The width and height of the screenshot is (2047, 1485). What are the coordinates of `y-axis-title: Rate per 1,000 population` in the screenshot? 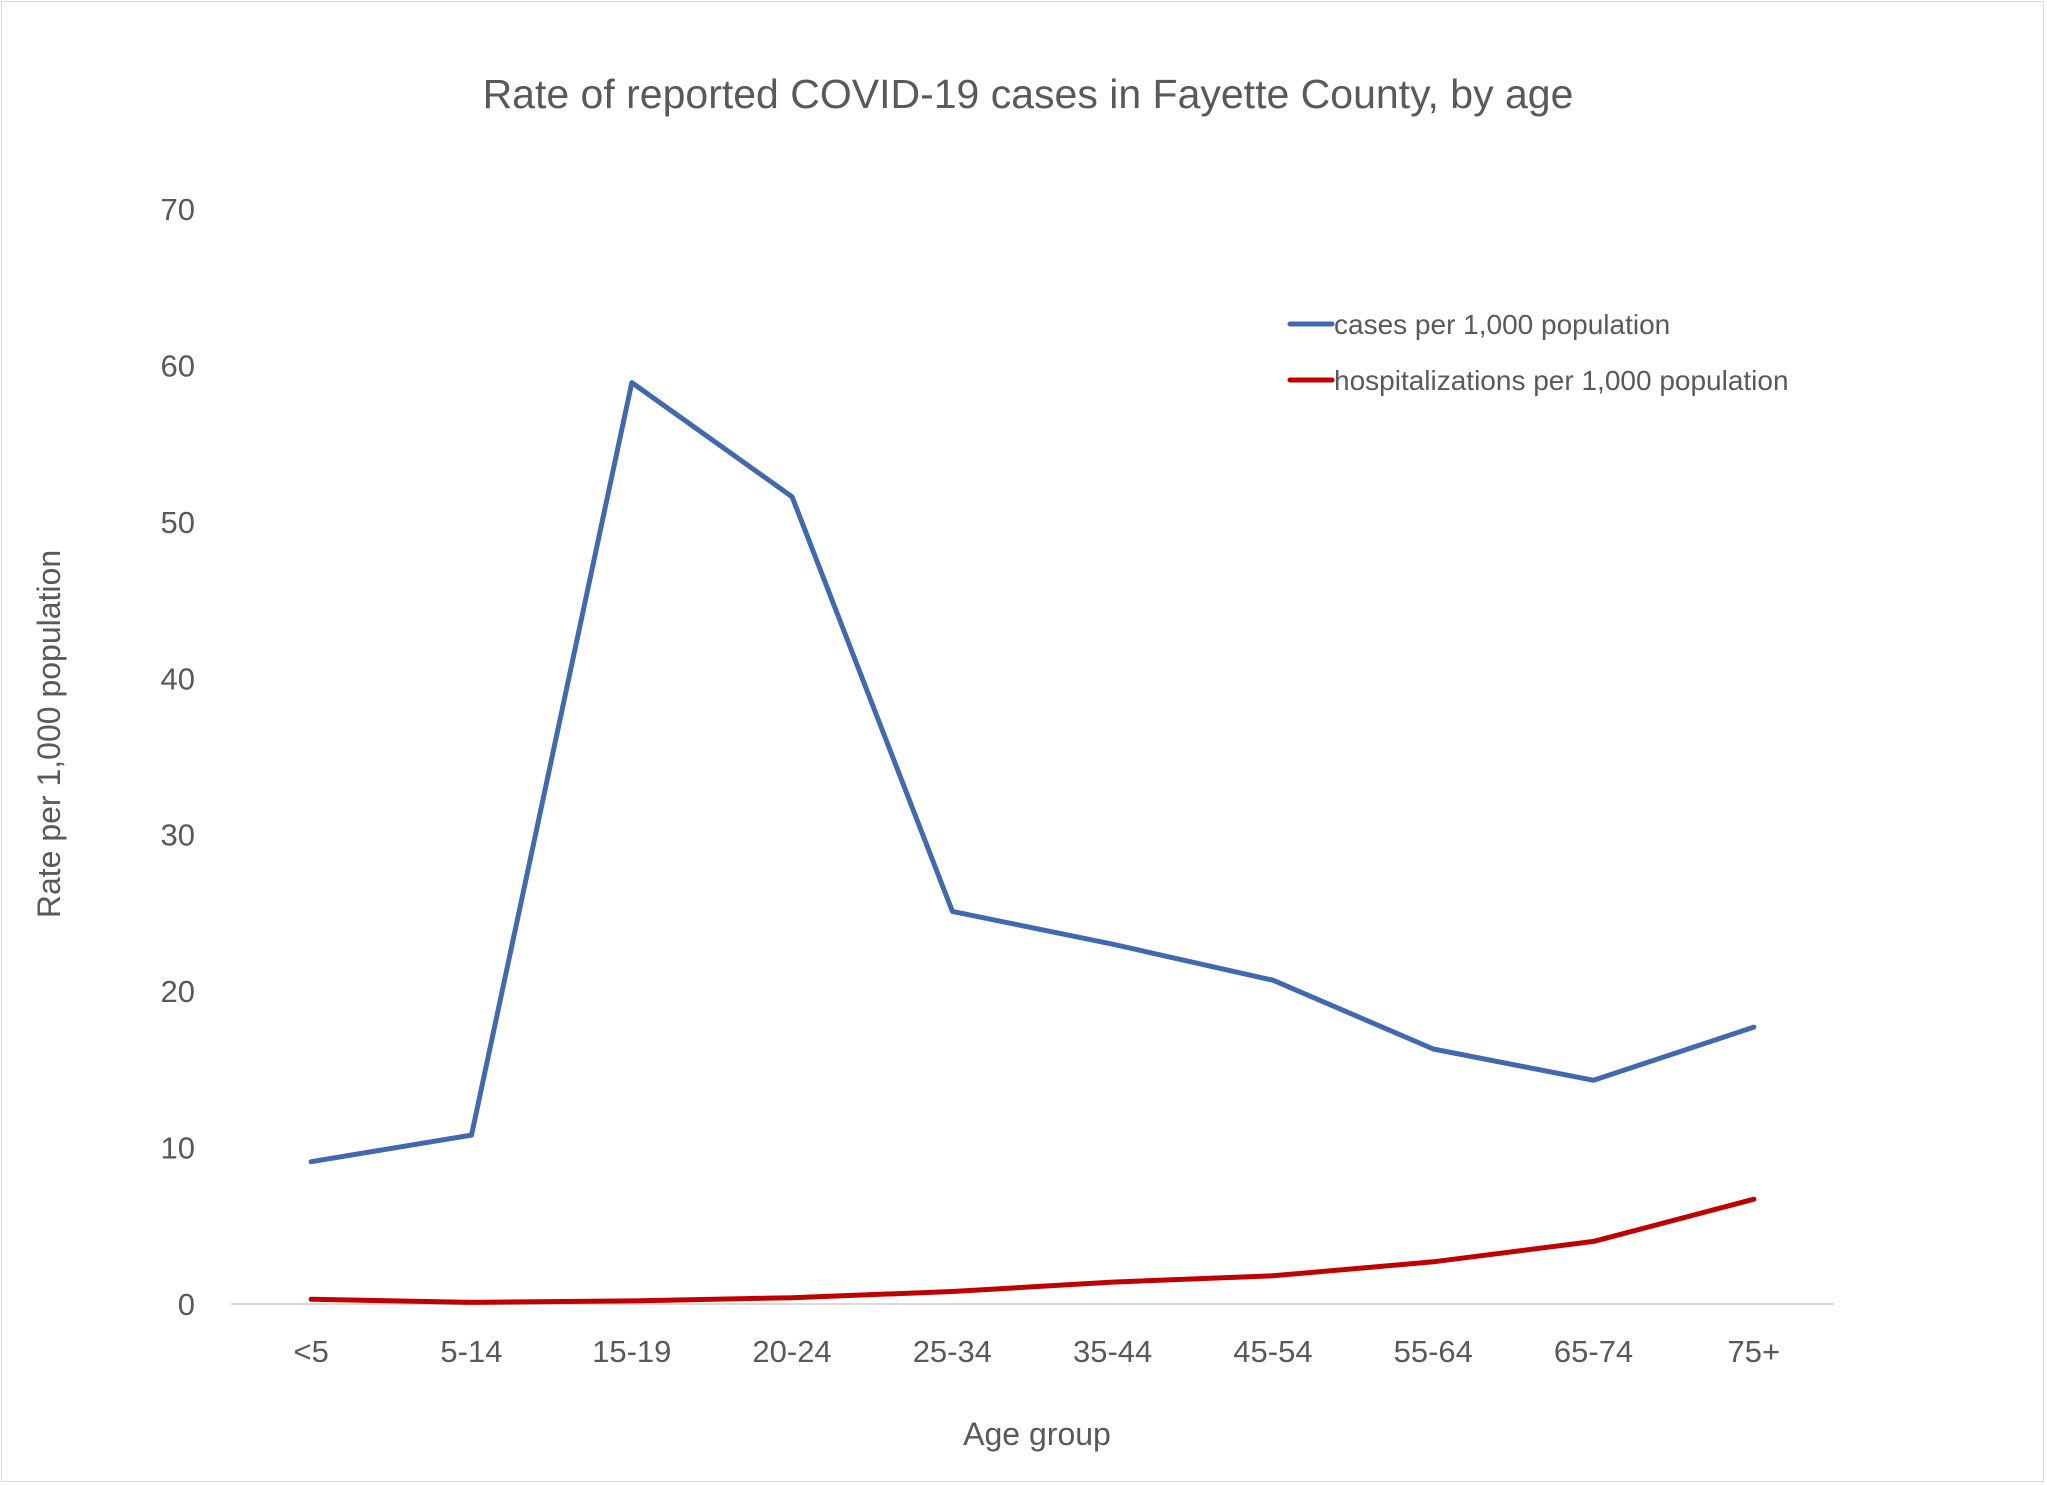 It's located at (49, 734).